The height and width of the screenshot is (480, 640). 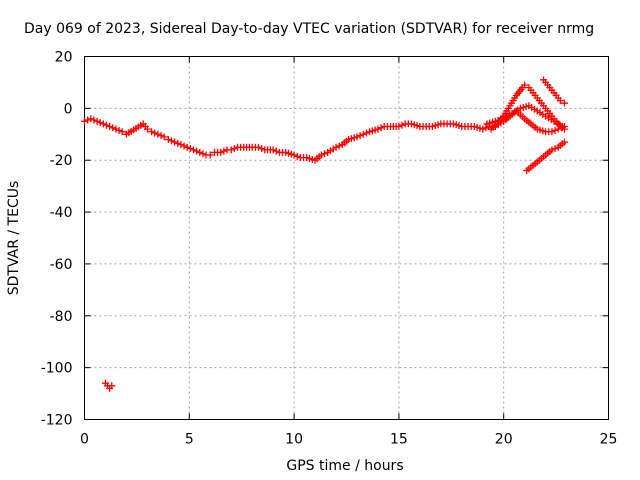 What do you see at coordinates (14, 238) in the screenshot?
I see `y-axis-label: SDTVAR / TECUs` at bounding box center [14, 238].